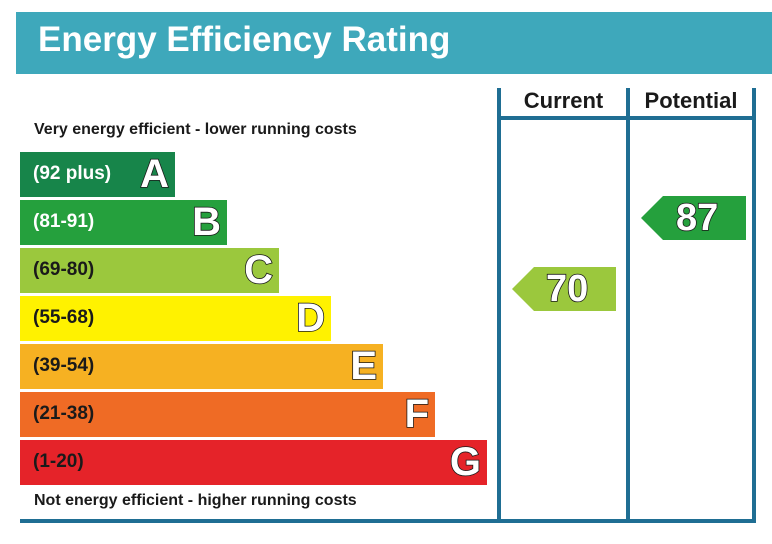 Image resolution: width=772 pixels, height=544 pixels. What do you see at coordinates (72, 173) in the screenshot?
I see `band-a-range: (92 plus)` at bounding box center [72, 173].